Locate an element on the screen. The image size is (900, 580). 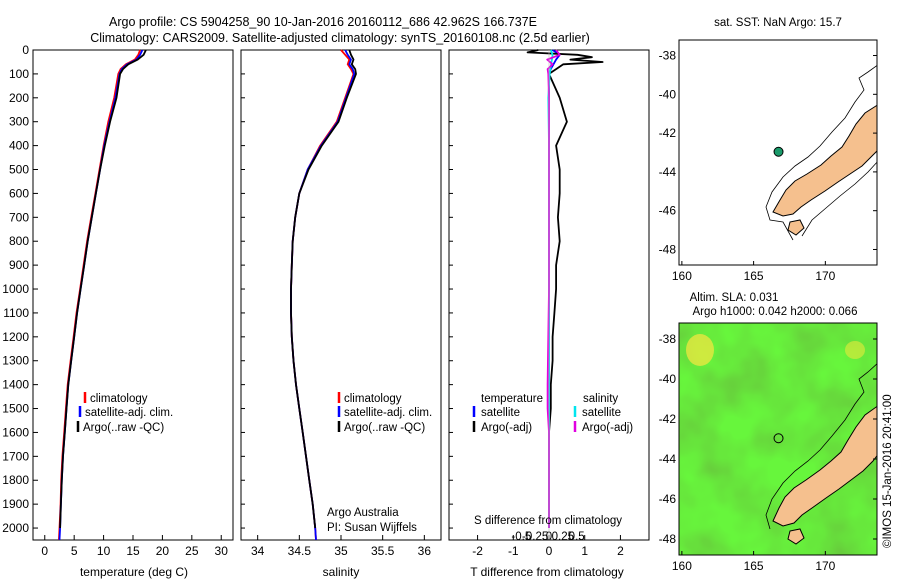
temperature-ytick-label: 1800 is located at coordinates (15, 480).